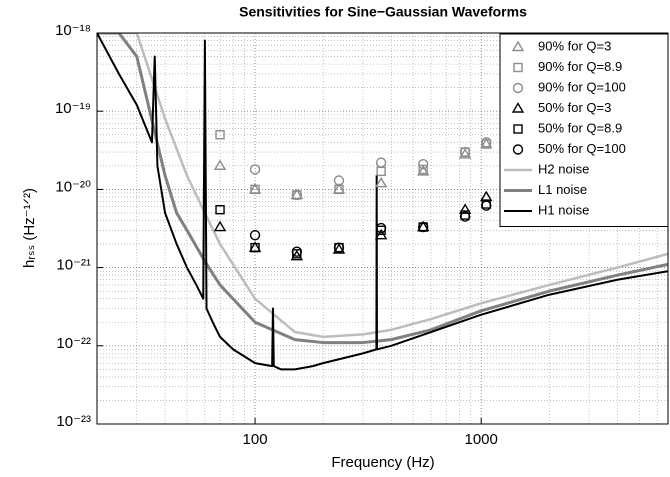 This screenshot has width=670, height=477. What do you see at coordinates (563, 168) in the screenshot?
I see `legend-label: H2 noise` at bounding box center [563, 168].